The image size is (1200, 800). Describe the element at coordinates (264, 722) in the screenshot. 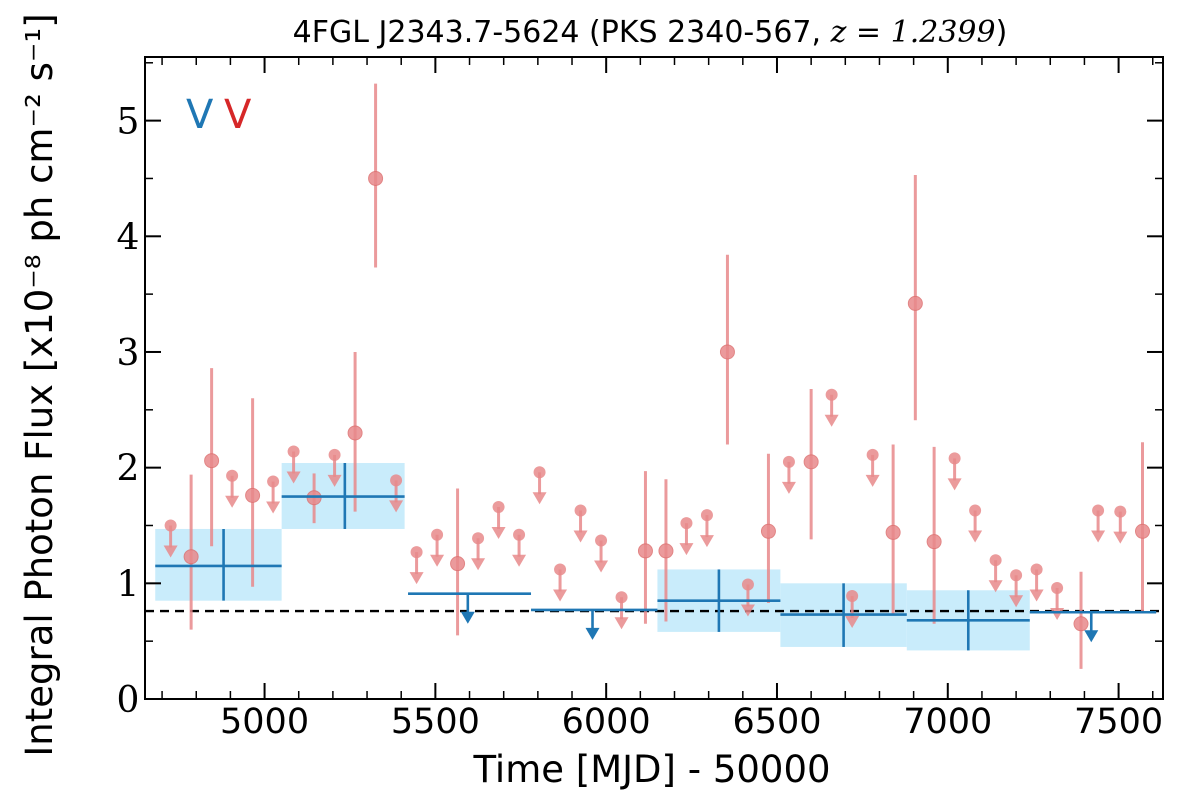

I see `x-tick-label: 5000` at that location.